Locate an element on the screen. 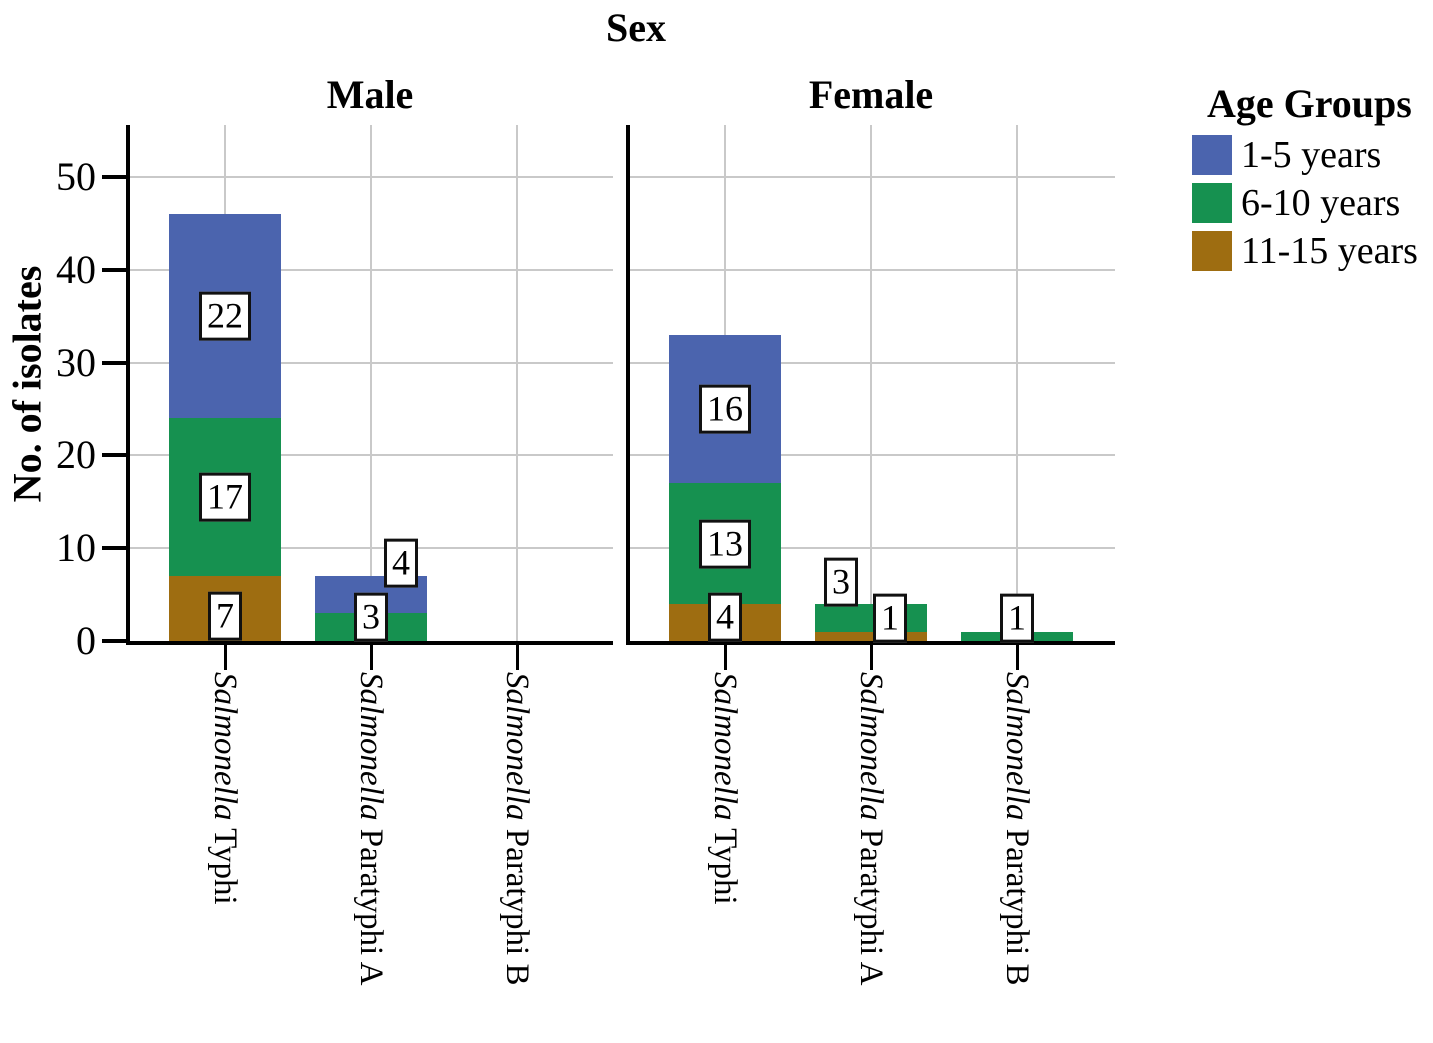 The image size is (1433, 1043). y-tick-label: 40 is located at coordinates (76, 269).